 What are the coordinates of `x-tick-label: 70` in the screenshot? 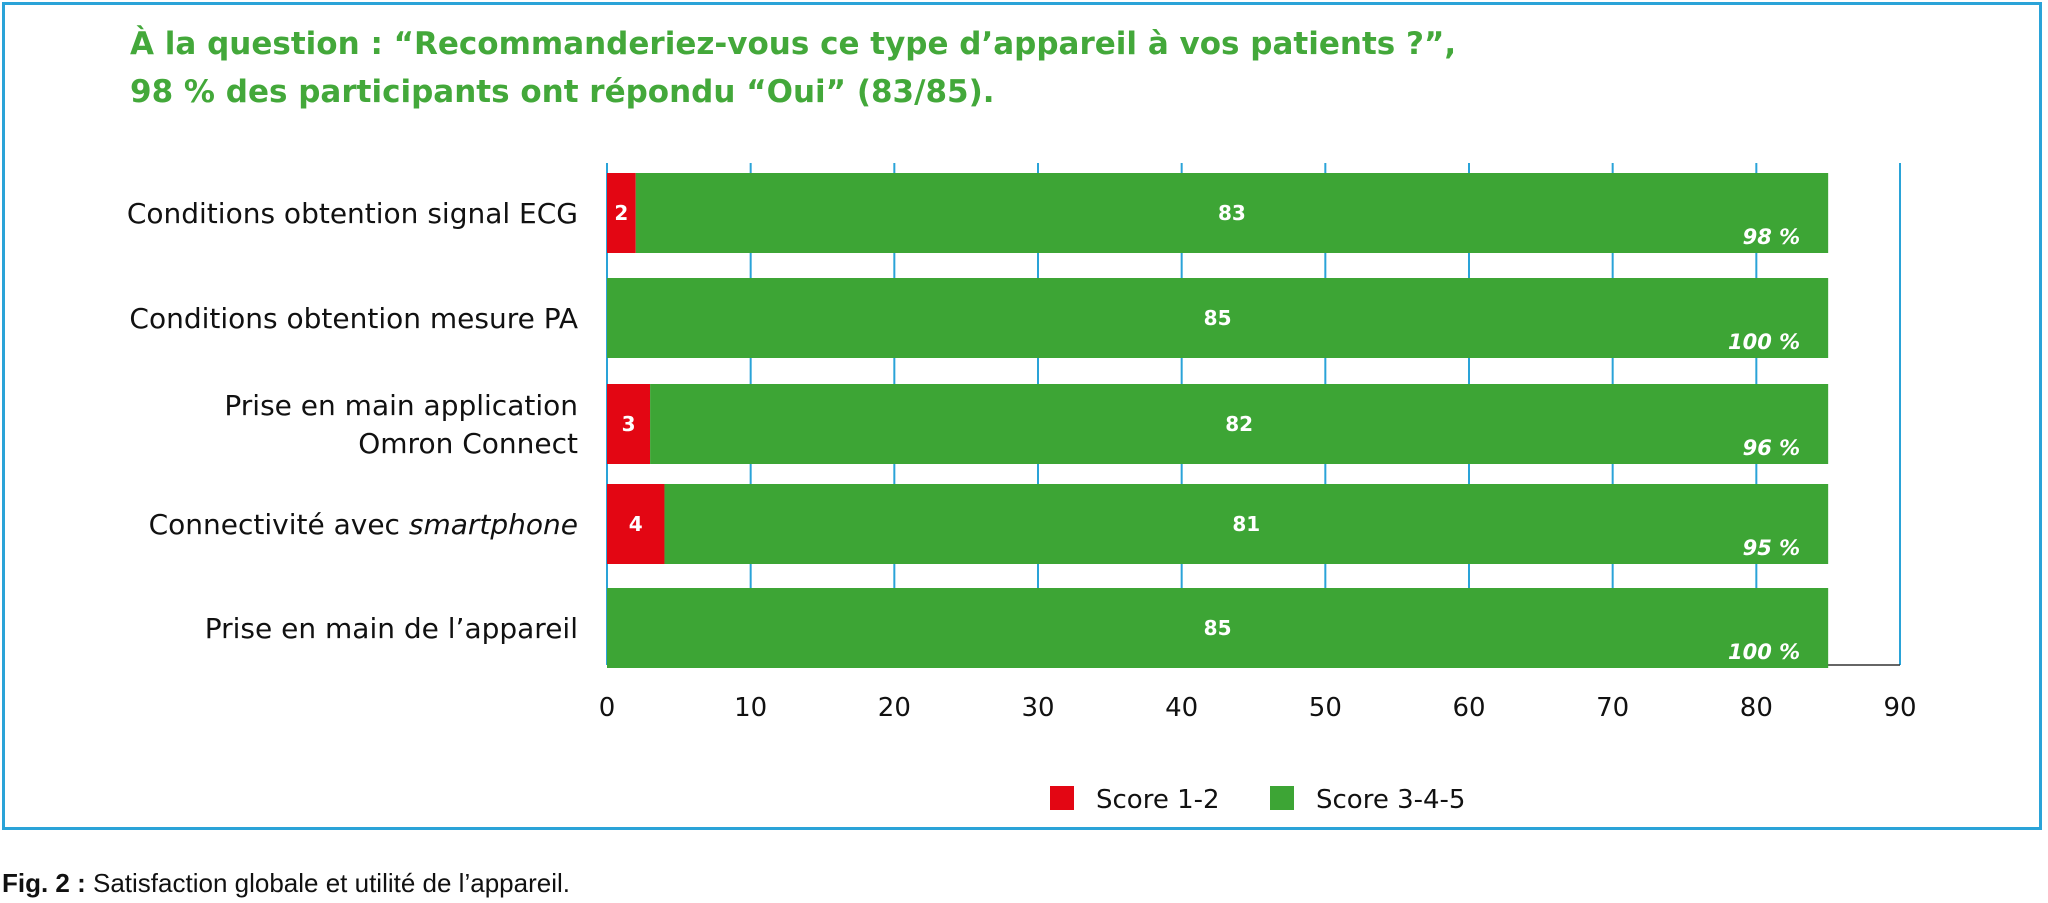 It's located at (1612, 708).